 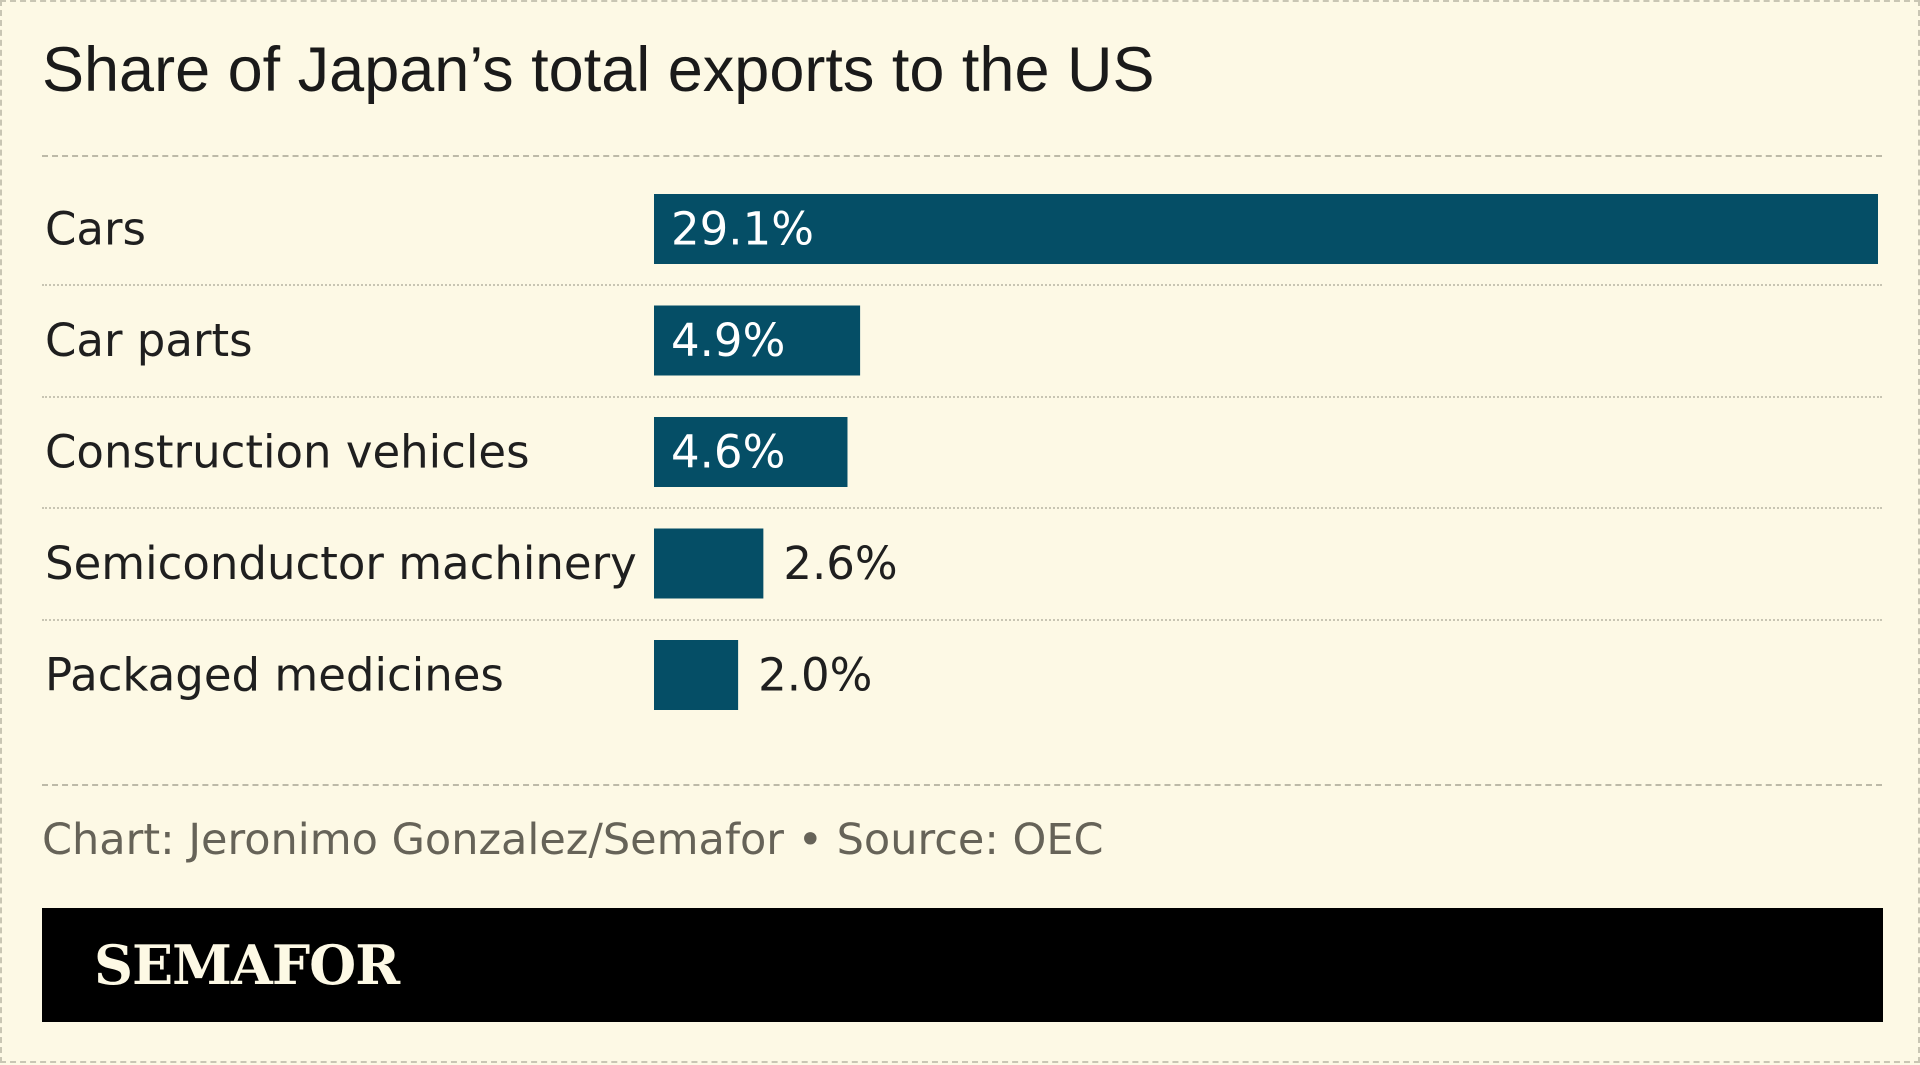 What do you see at coordinates (840, 563) in the screenshot?
I see `value-label: 2.6%` at bounding box center [840, 563].